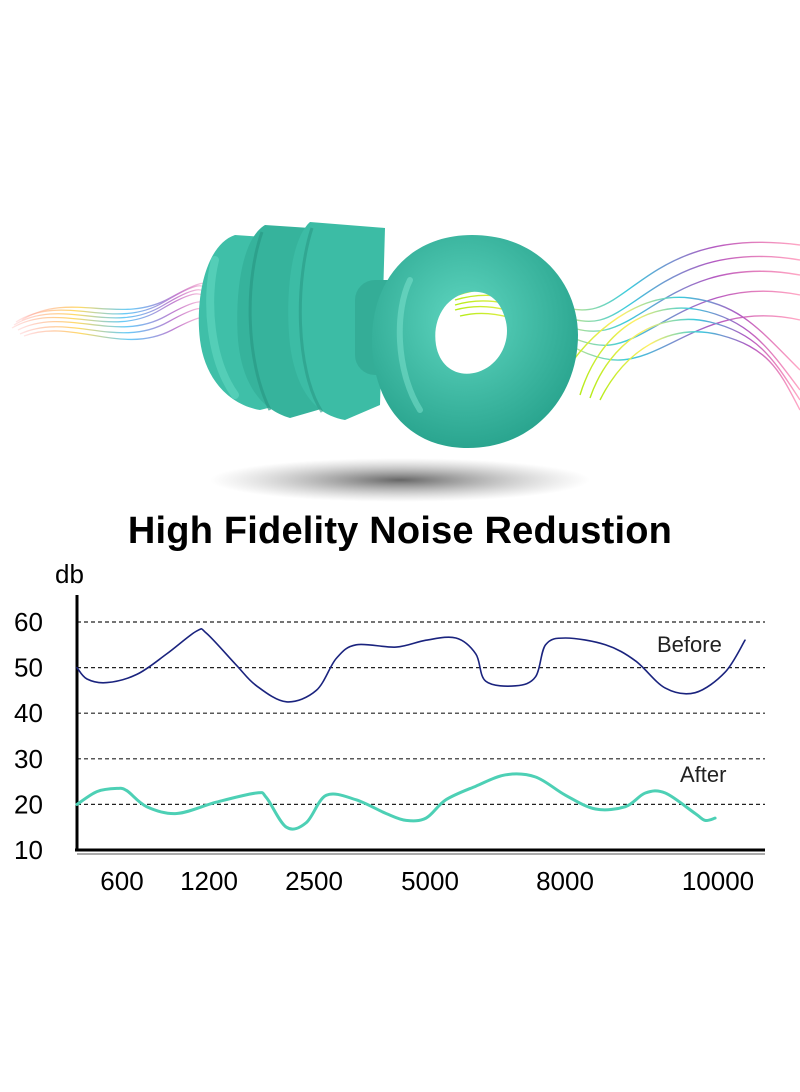 The width and height of the screenshot is (800, 1092). I want to click on x-tick-label: 2500, so click(314, 881).